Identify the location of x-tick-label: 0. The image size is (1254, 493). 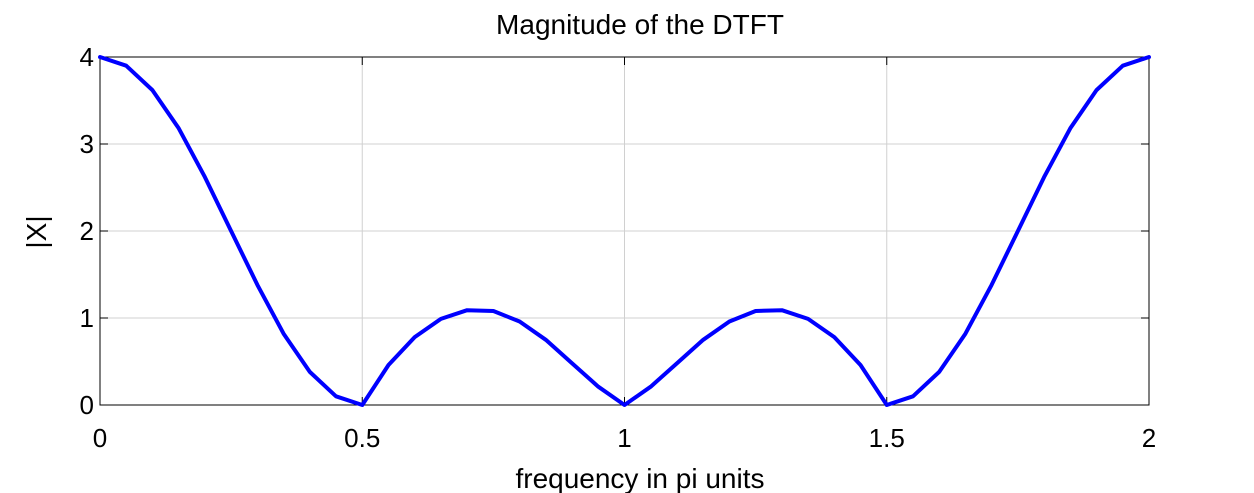
(100, 438).